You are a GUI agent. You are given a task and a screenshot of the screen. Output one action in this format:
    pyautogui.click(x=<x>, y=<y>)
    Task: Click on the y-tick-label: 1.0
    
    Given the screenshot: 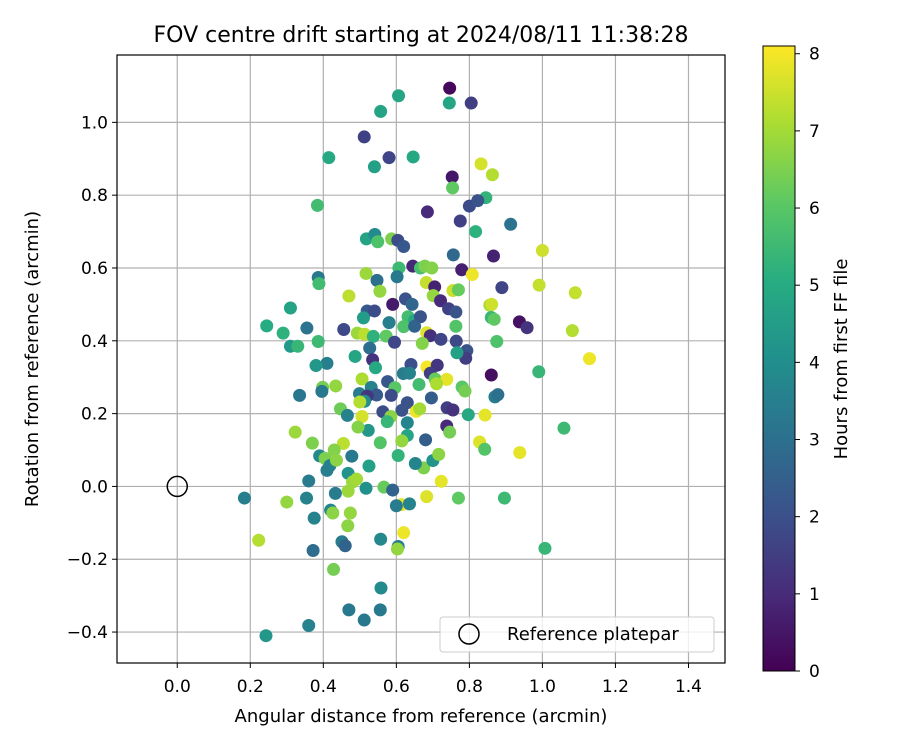 What is the action you would take?
    pyautogui.click(x=94, y=123)
    